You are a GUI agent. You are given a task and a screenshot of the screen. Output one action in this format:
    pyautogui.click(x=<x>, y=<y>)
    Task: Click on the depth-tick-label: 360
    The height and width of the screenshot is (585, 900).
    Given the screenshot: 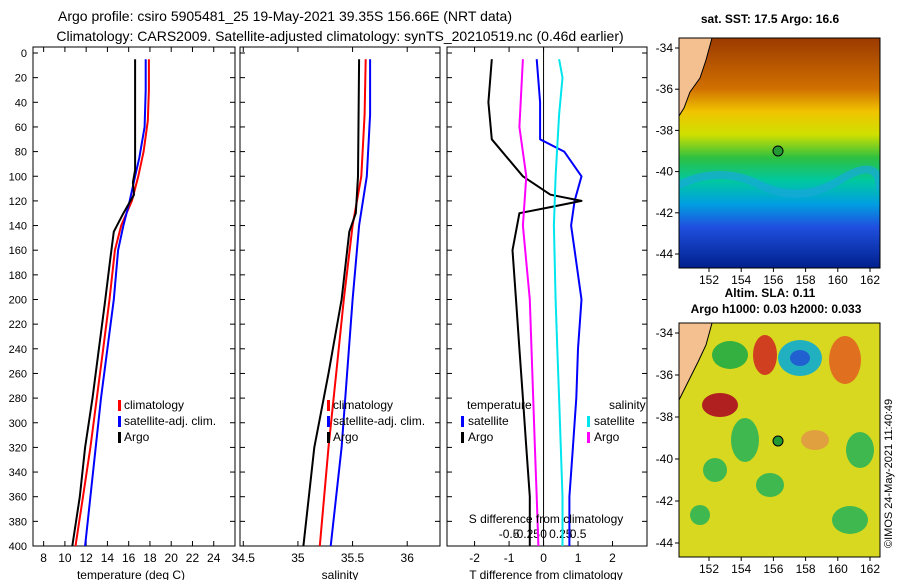 What is the action you would take?
    pyautogui.click(x=18, y=498)
    